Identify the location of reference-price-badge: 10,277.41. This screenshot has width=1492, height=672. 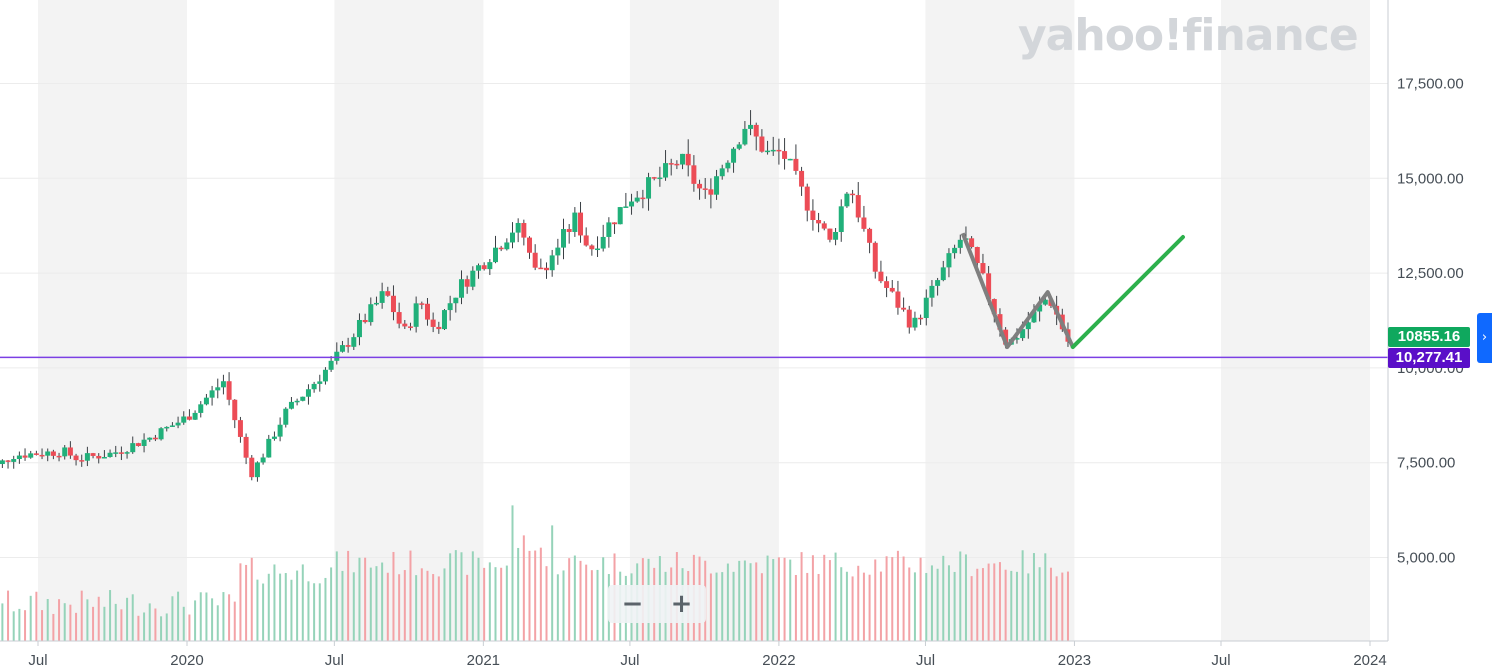
(1429, 358).